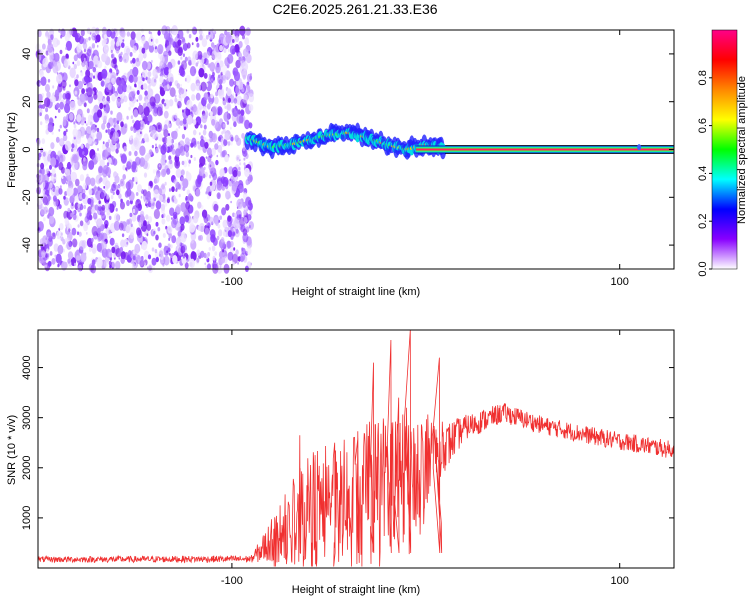 This screenshot has height=600, width=750. Describe the element at coordinates (232, 282) in the screenshot. I see `spectrogram-x-tick-label: -100` at that location.